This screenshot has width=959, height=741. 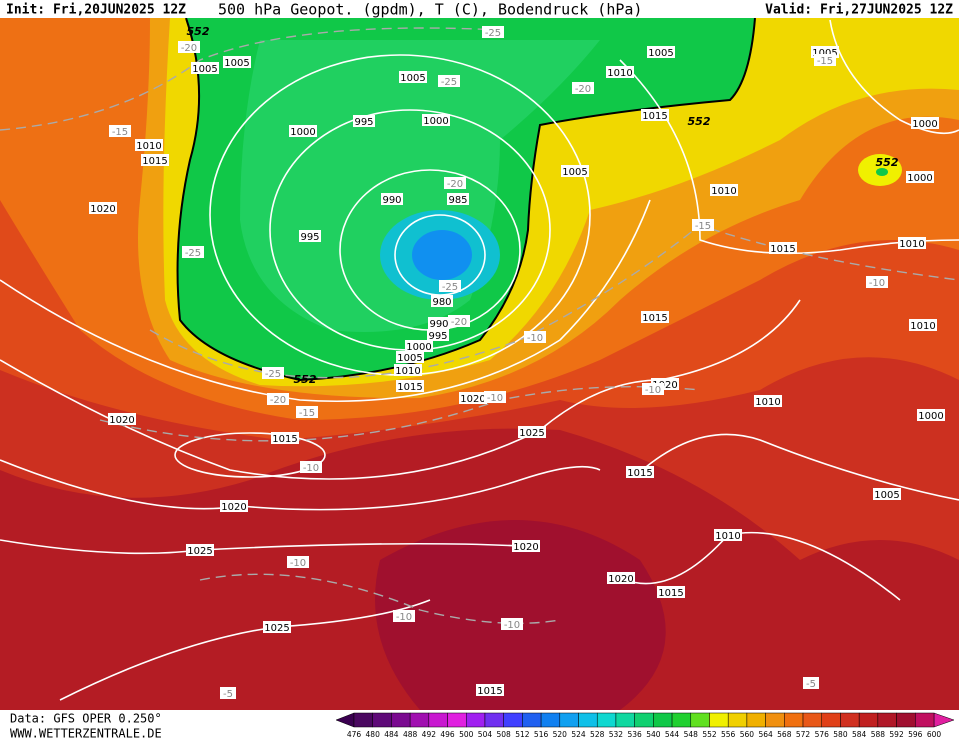 What do you see at coordinates (522, 734) in the screenshot?
I see `colorbar-tick-label: 512` at bounding box center [522, 734].